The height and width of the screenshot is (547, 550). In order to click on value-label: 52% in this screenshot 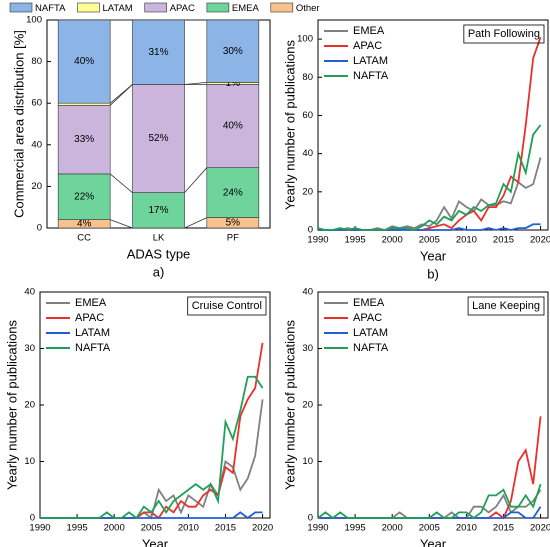, I will do `click(158, 138)`.